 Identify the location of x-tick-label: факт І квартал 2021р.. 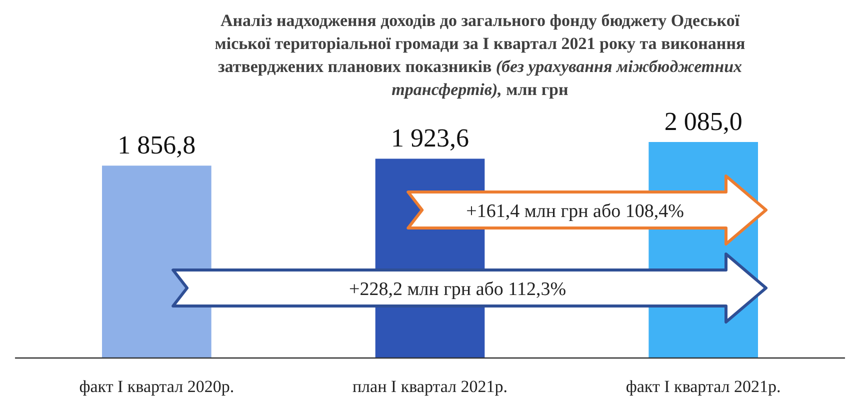
(703, 386).